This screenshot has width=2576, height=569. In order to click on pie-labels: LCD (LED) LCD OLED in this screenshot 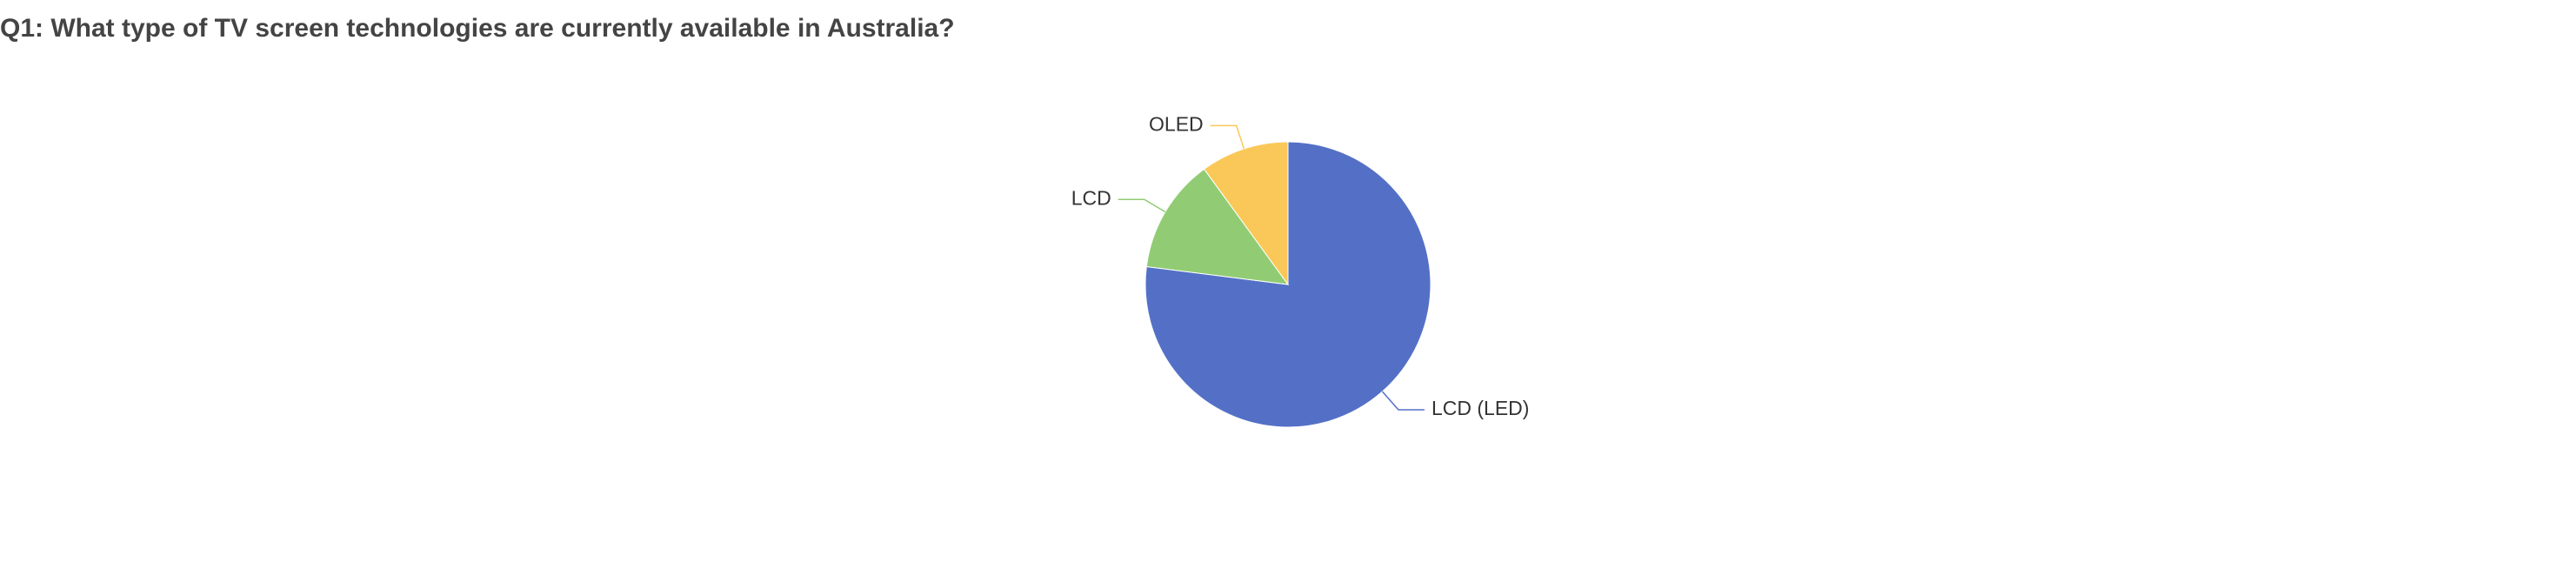, I will do `click(1300, 265)`.